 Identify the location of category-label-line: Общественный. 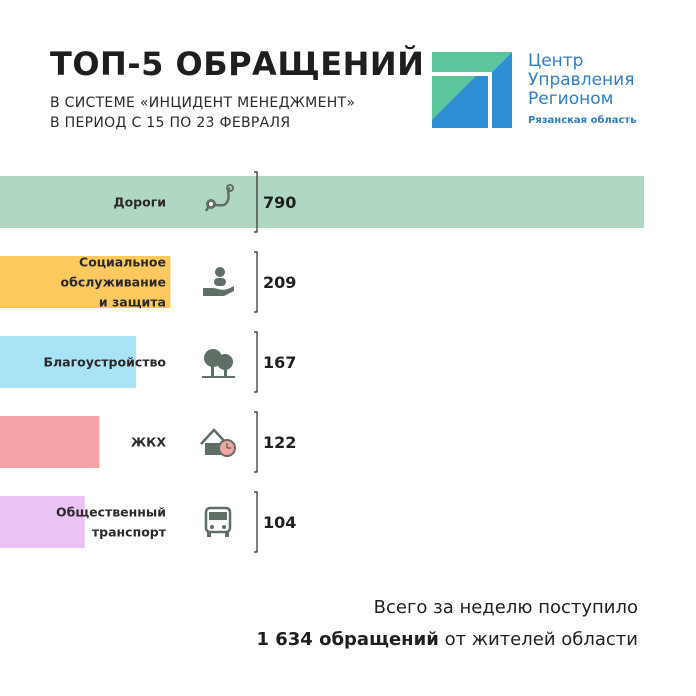
(111, 512).